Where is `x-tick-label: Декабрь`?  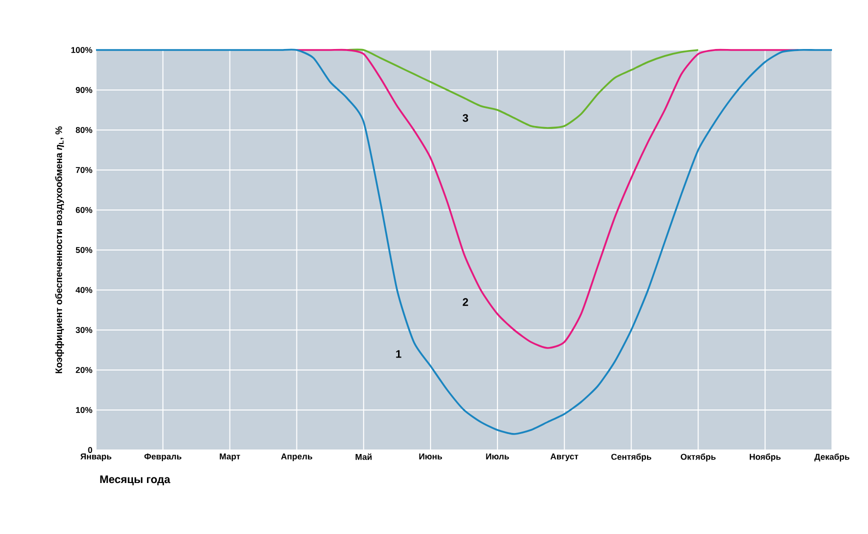
x-tick-label: Декабрь is located at coordinates (832, 458).